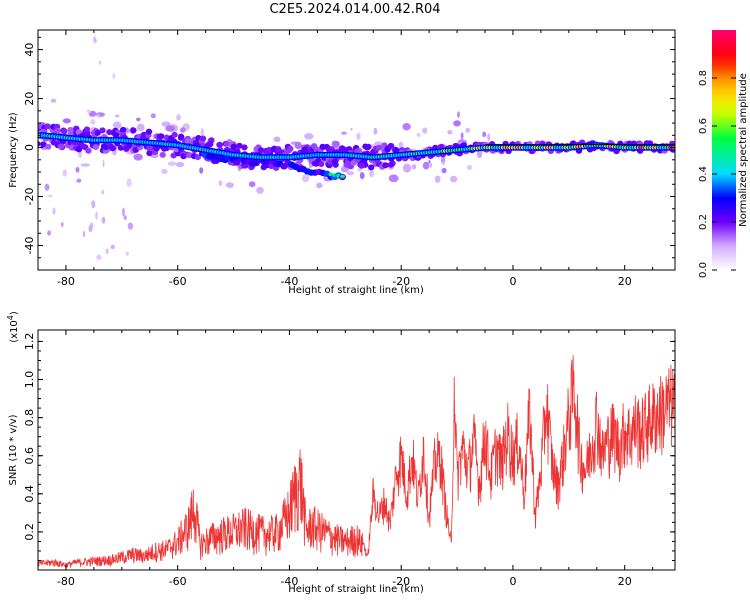 The width and height of the screenshot is (750, 604). I want to click on x-tick-label: -40, so click(289, 281).